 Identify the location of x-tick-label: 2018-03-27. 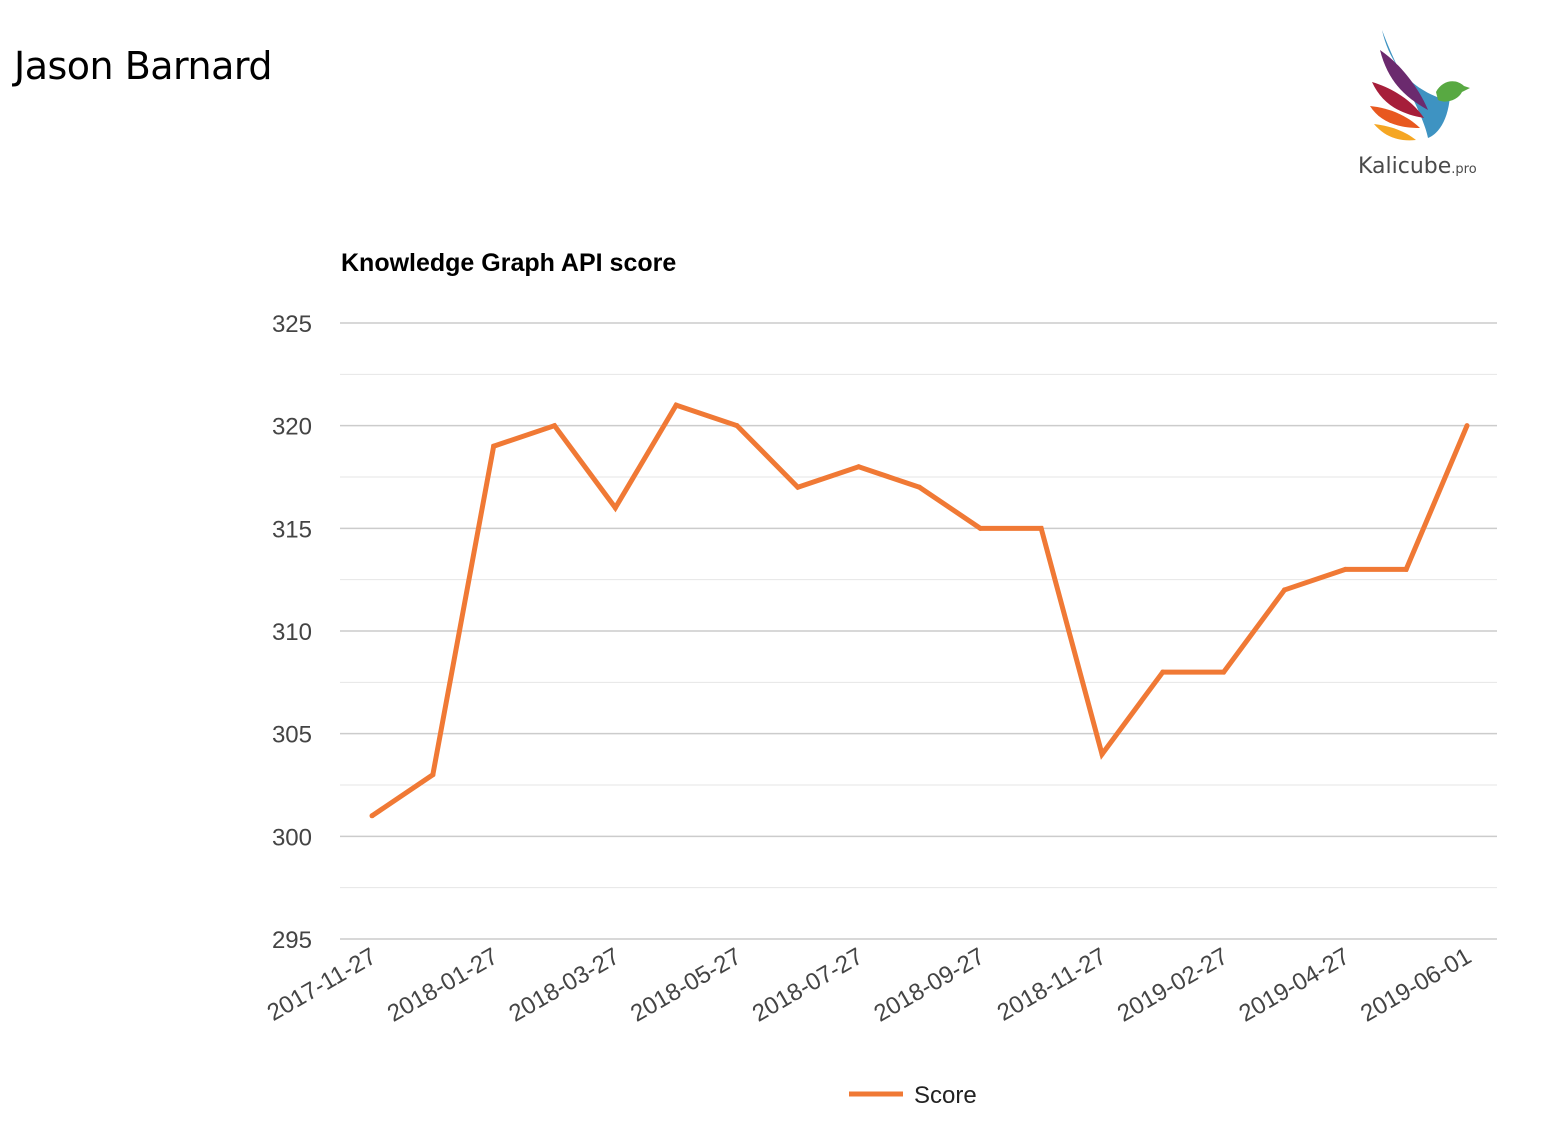
(565, 985).